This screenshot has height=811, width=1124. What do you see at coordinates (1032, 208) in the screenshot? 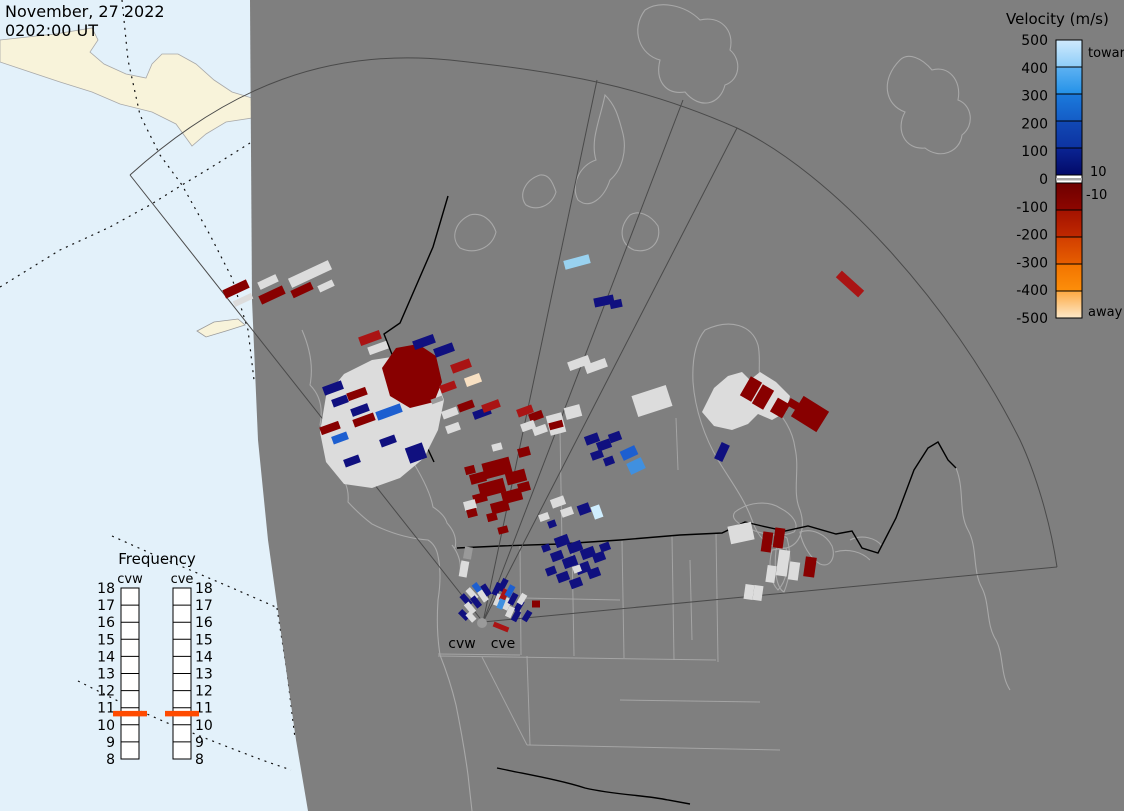
I see `colorbar-tick-label: -100` at bounding box center [1032, 208].